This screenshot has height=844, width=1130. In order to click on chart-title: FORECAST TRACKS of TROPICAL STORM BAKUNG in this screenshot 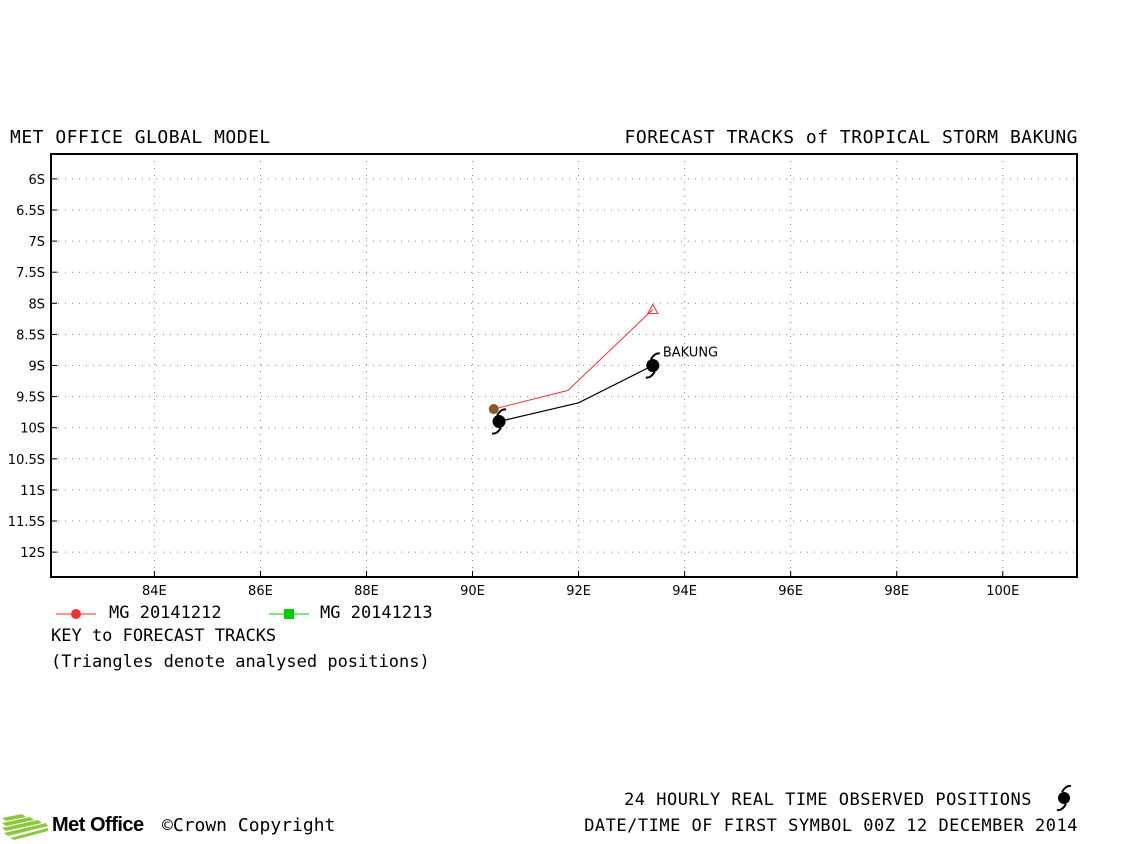, I will do `click(851, 137)`.